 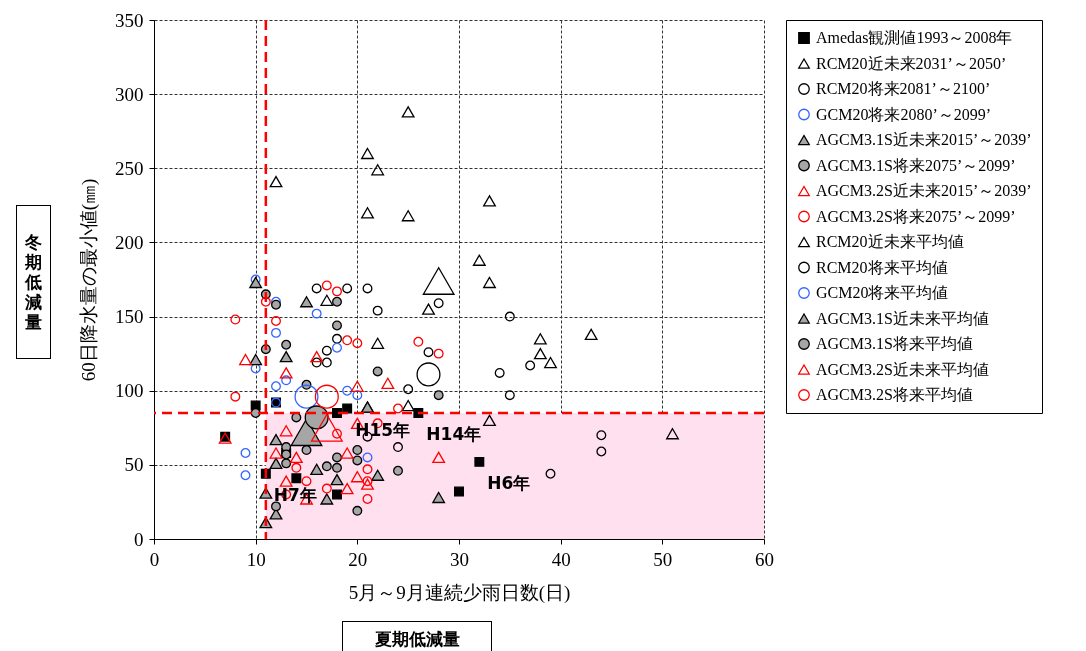 I want to click on legend-label: AGCM3.1S近未来2015’～2039’, so click(x=924, y=139).